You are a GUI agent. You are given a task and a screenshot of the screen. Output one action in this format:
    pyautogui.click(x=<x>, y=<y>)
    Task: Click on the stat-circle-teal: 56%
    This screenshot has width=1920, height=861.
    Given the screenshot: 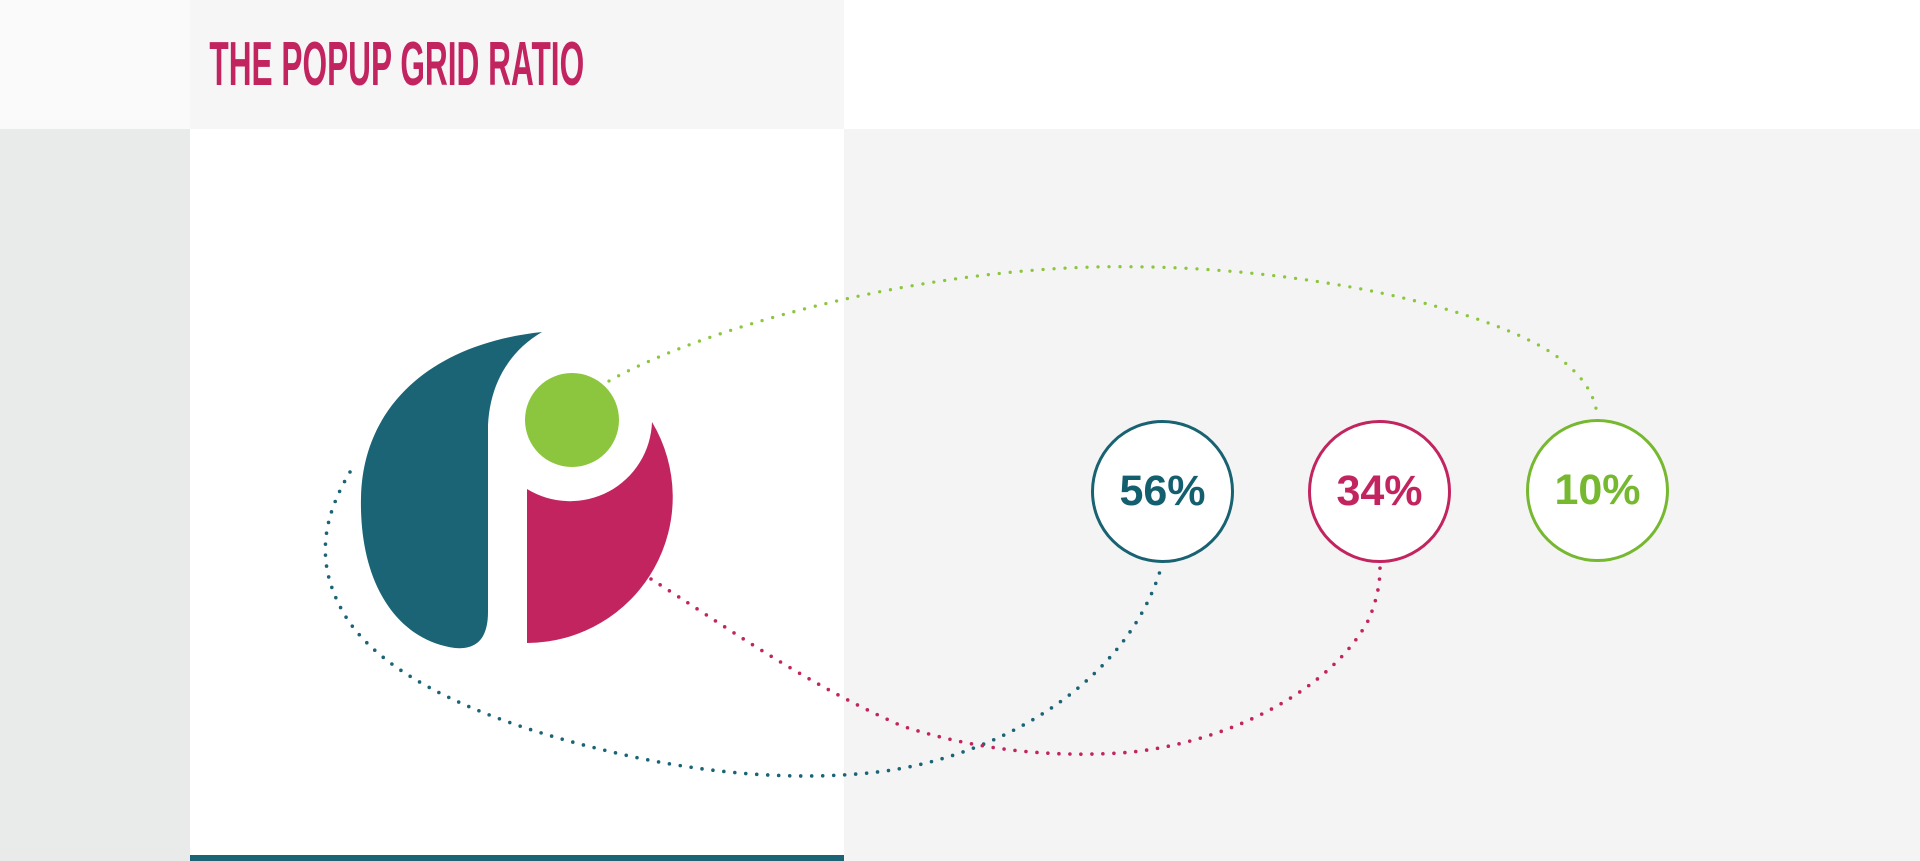 What is the action you would take?
    pyautogui.click(x=1162, y=491)
    